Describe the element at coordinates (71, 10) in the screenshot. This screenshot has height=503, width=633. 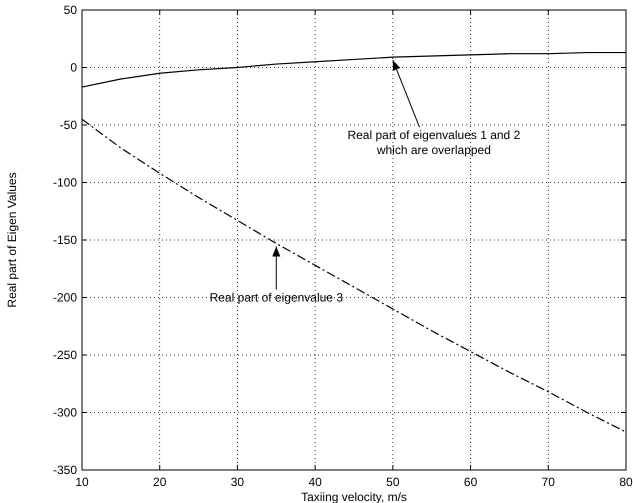
I see `y-tick-label: 50` at that location.